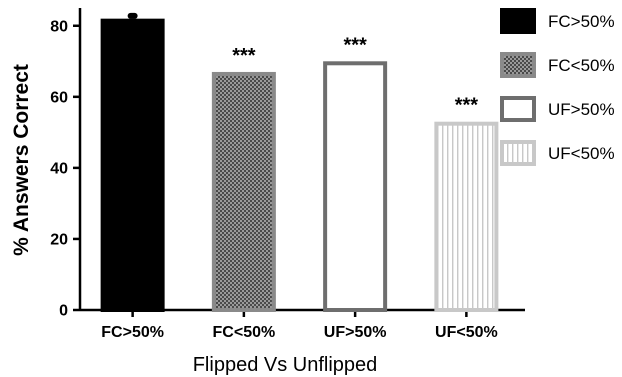 The height and width of the screenshot is (377, 622). What do you see at coordinates (59, 239) in the screenshot?
I see `y-tick-label: 20` at bounding box center [59, 239].